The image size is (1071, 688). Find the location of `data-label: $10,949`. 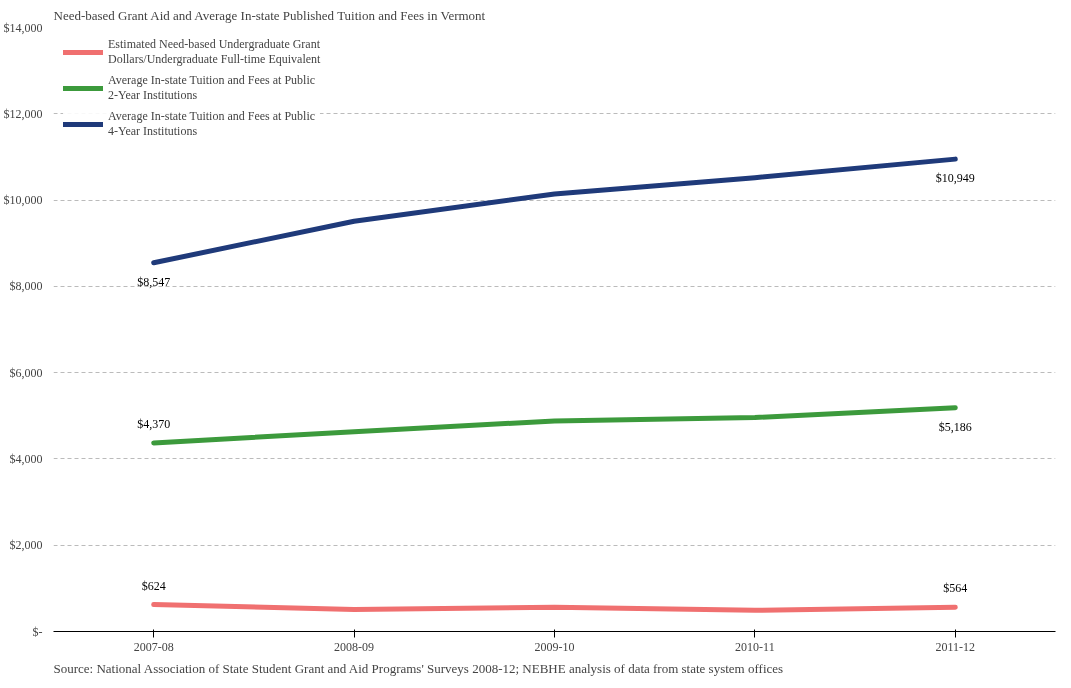

data-label: $10,949 is located at coordinates (955, 178).